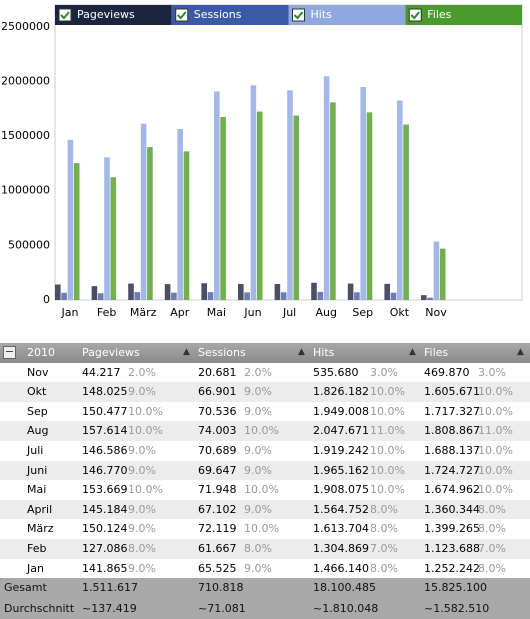  Describe the element at coordinates (341, 411) in the screenshot. I see `value-cell: 1.949.008` at that location.